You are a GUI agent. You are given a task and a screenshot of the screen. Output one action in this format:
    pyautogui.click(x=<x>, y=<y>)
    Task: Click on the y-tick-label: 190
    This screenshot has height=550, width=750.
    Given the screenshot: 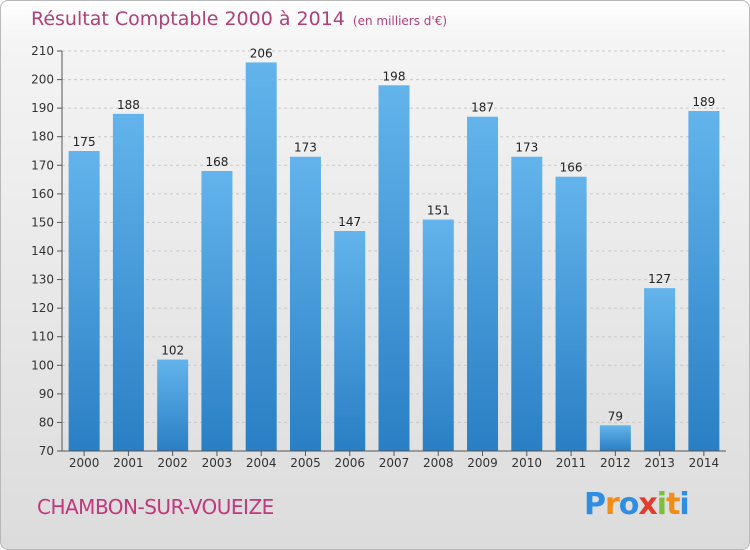 What is the action you would take?
    pyautogui.click(x=42, y=108)
    